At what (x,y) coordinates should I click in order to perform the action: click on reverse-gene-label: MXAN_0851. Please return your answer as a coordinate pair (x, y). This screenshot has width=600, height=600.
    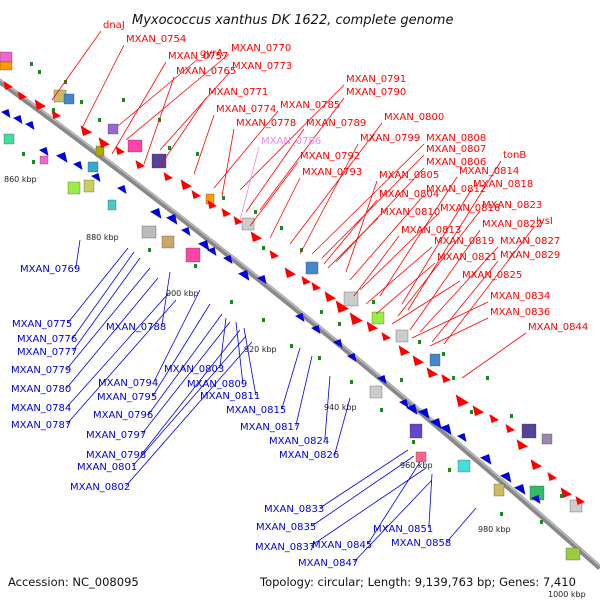
    Looking at the image, I should click on (403, 529).